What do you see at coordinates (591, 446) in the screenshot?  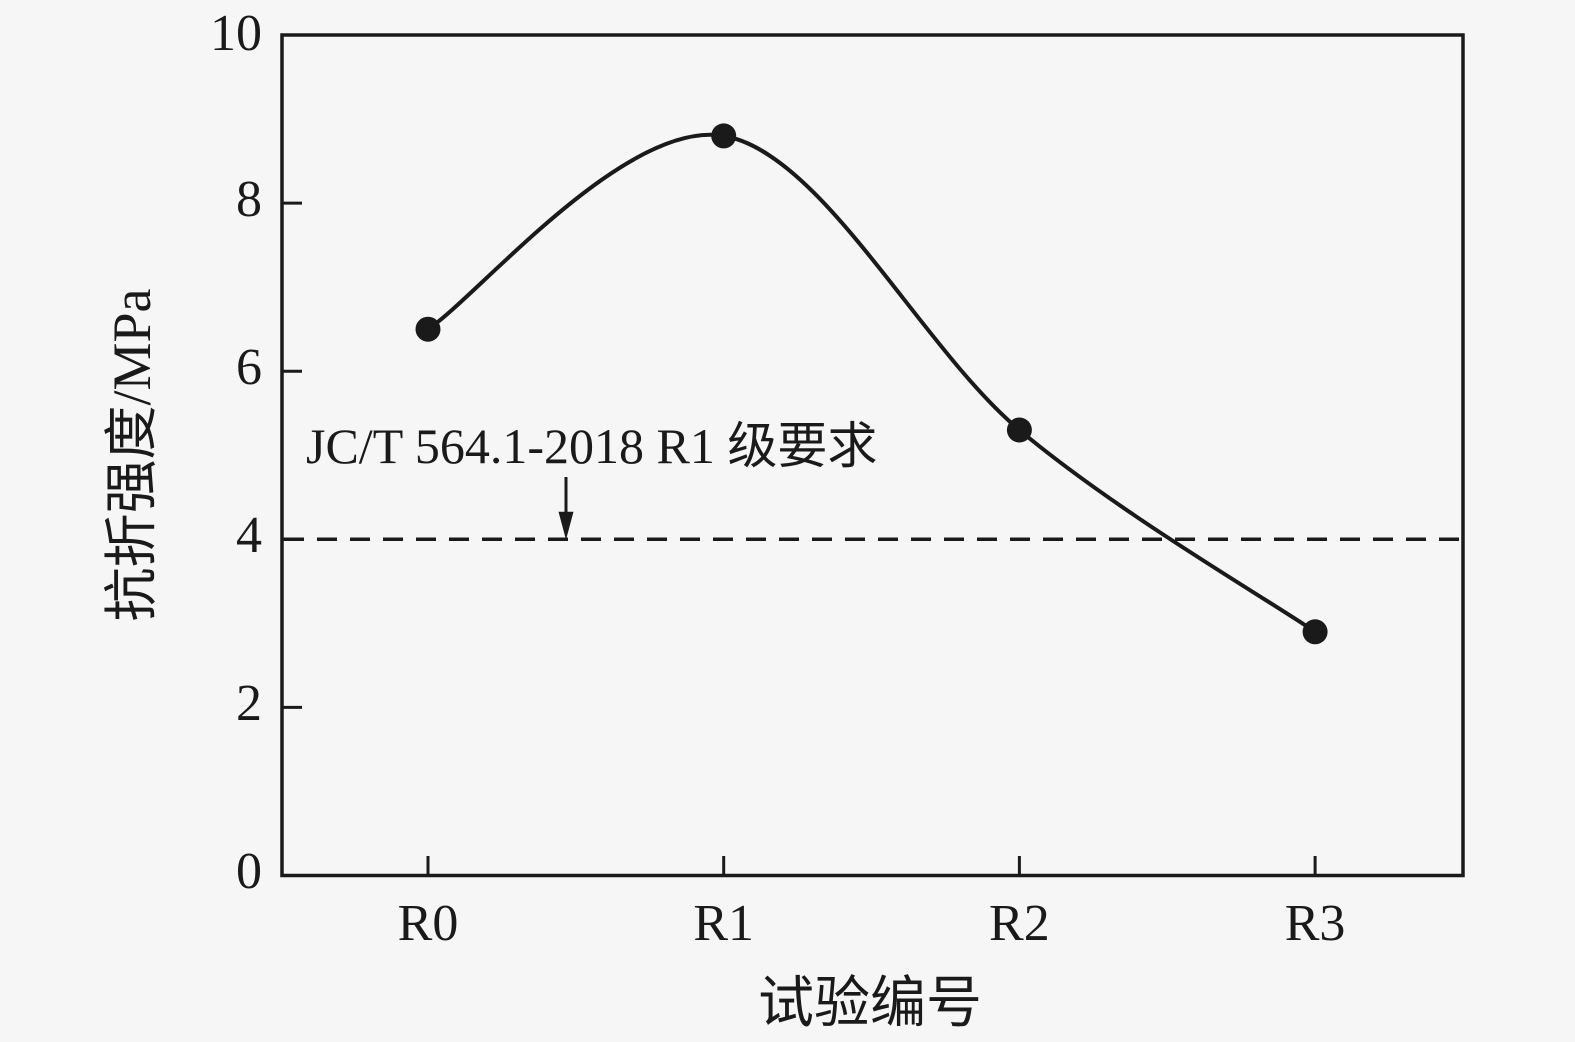 I see `threshold-annotation-label: JC/T 564.1-2018 R1 级要求` at bounding box center [591, 446].